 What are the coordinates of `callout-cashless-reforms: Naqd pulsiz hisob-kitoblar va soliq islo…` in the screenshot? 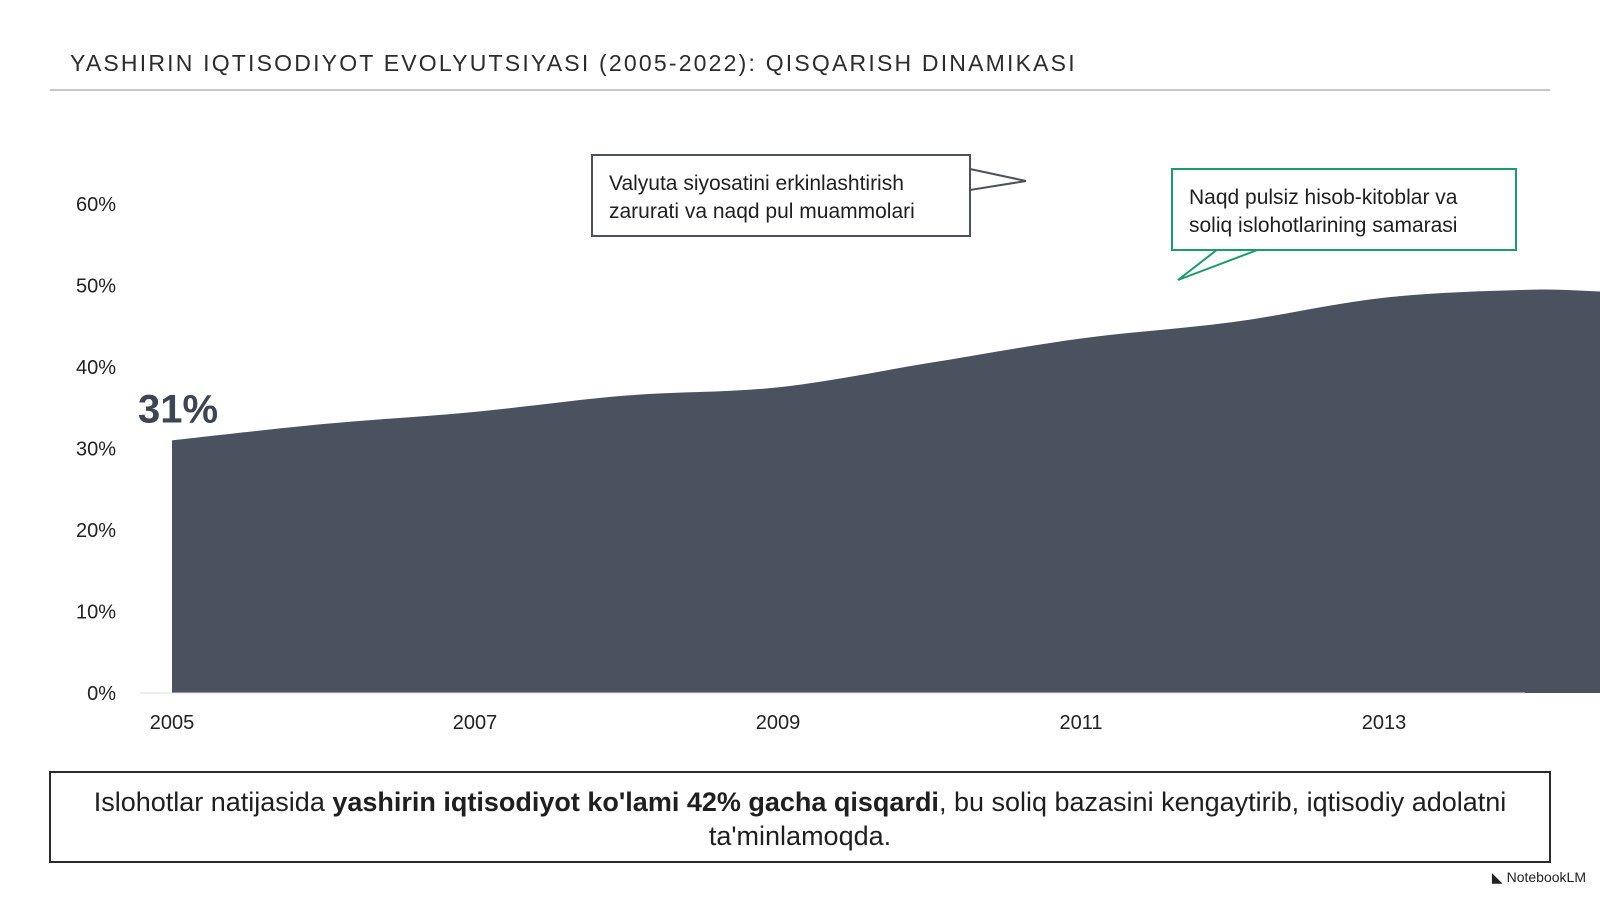 It's located at (1344, 209).